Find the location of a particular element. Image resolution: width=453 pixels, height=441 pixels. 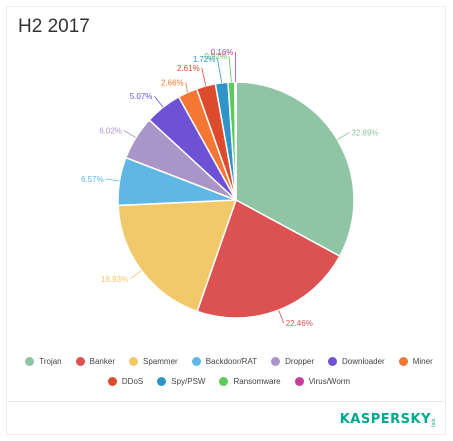

legend-item: Backdoor/RAT is located at coordinates (224, 361).